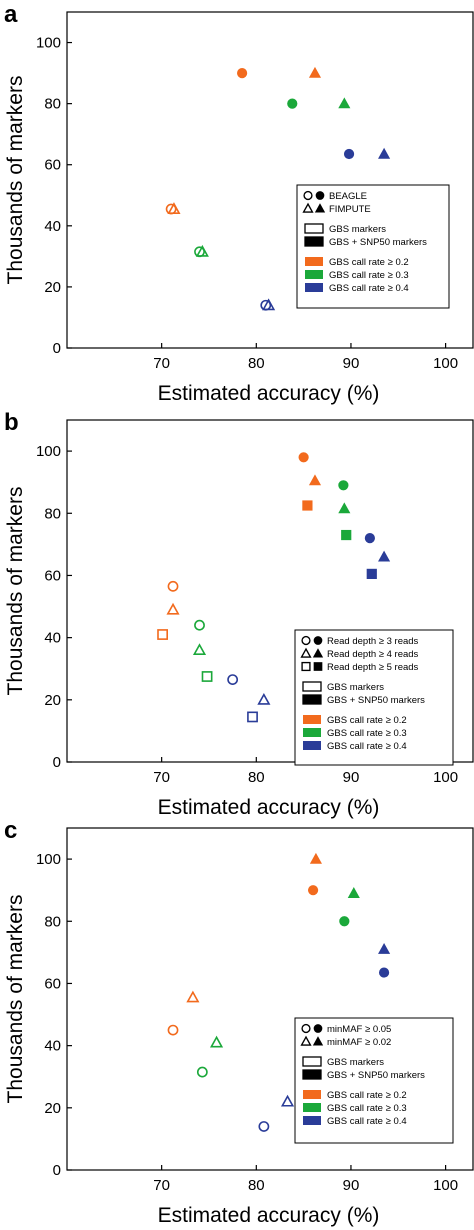  Describe the element at coordinates (350, 209) in the screenshot. I see `legend-label: FIMPUTE` at that location.